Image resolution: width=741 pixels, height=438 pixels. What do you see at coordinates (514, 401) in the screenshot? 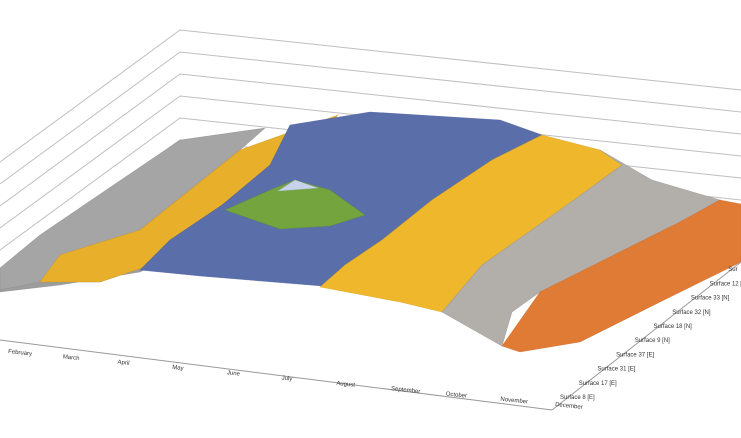
I see `x-tick-label: November` at bounding box center [514, 401].